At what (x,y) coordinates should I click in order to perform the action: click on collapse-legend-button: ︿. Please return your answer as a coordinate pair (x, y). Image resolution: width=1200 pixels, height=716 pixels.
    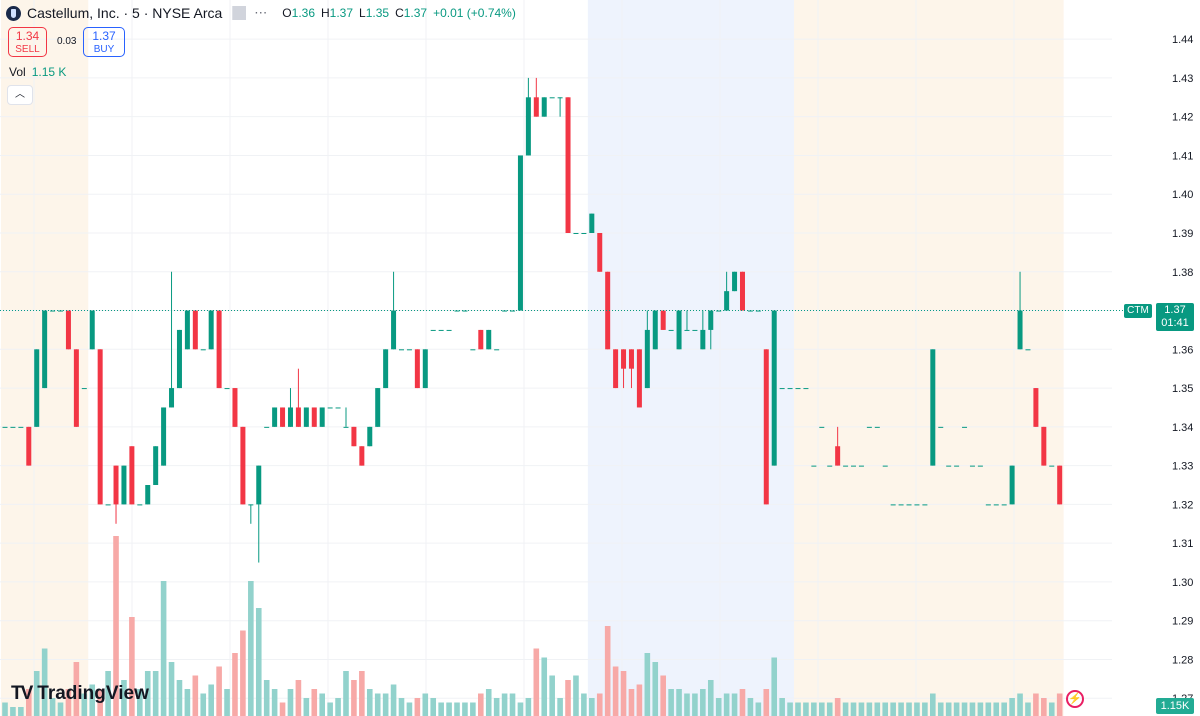
    Looking at the image, I should click on (20, 95).